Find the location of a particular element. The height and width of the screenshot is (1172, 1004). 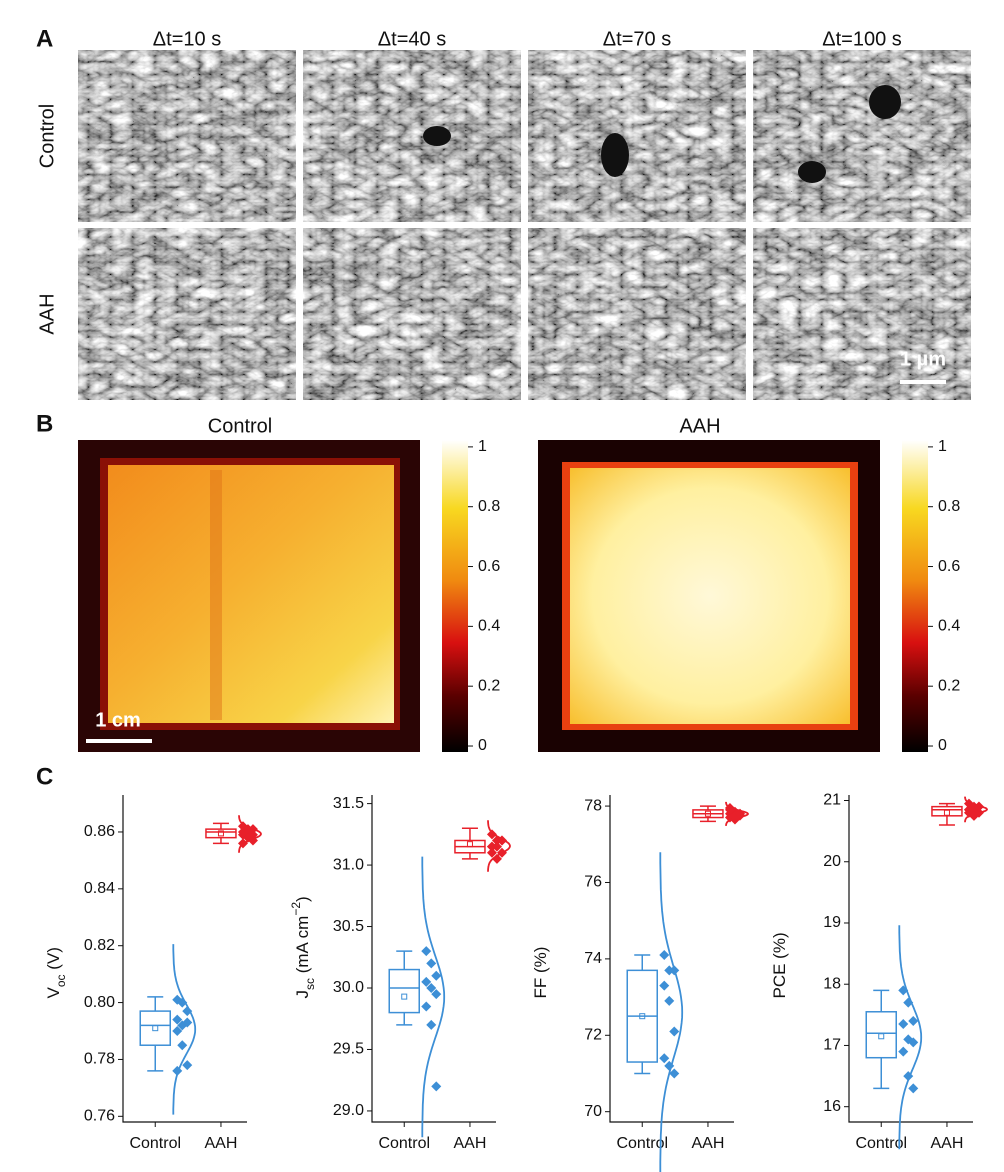

y-axis-label: PCE (%) is located at coordinates (779, 965).